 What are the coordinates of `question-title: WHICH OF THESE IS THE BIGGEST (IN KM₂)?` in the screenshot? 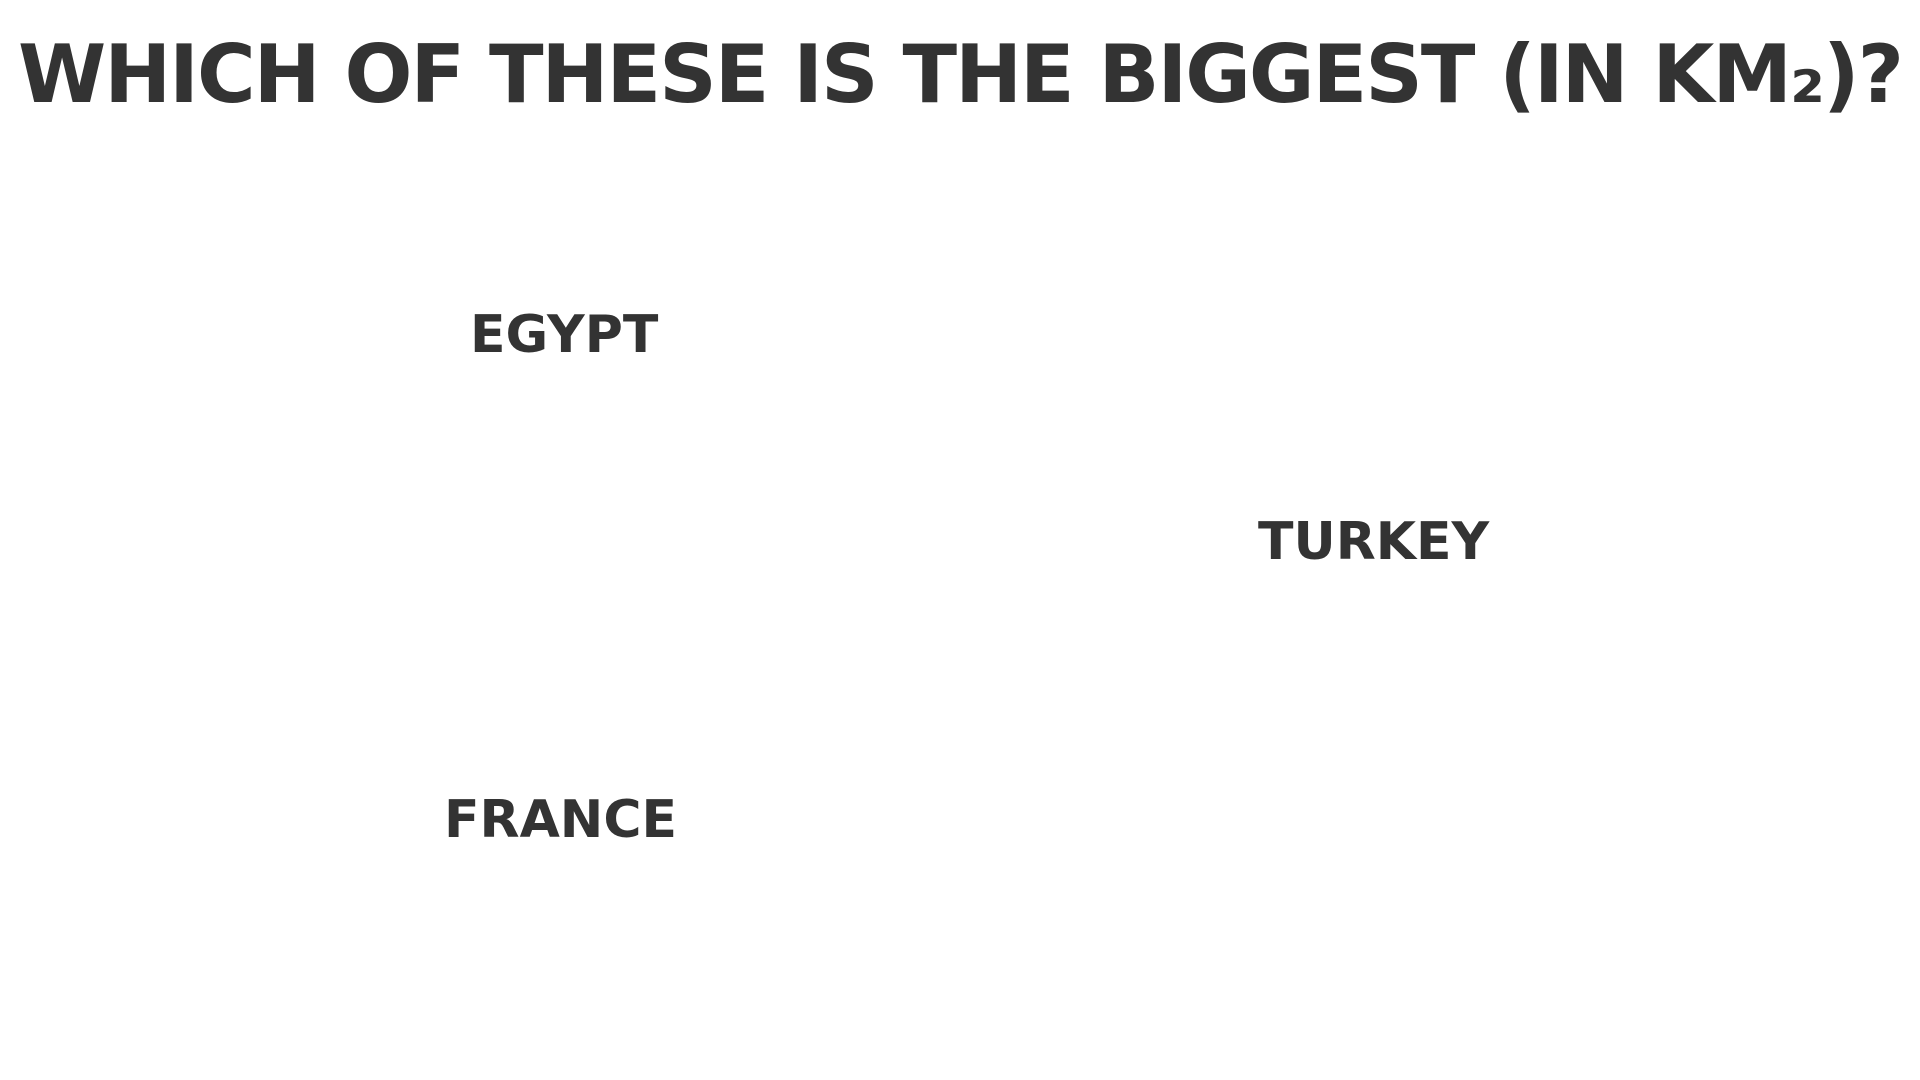 It's located at (960, 74).